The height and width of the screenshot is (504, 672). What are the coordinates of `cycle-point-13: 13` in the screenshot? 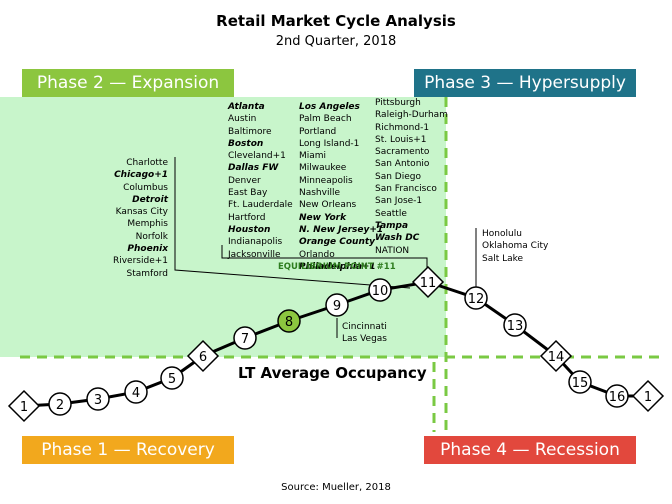 It's located at (515, 325).